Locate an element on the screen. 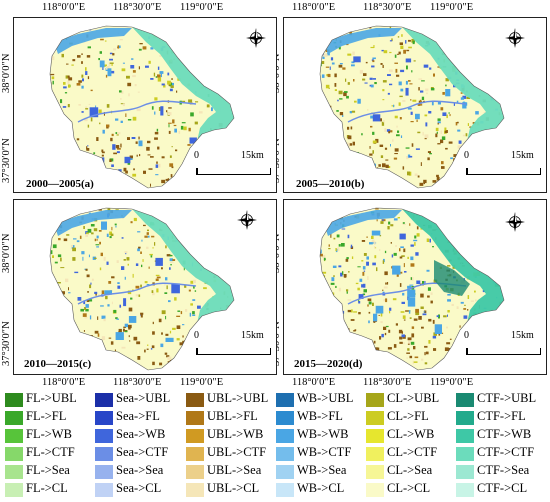  legend-label: UBL->Sea is located at coordinates (234, 470).